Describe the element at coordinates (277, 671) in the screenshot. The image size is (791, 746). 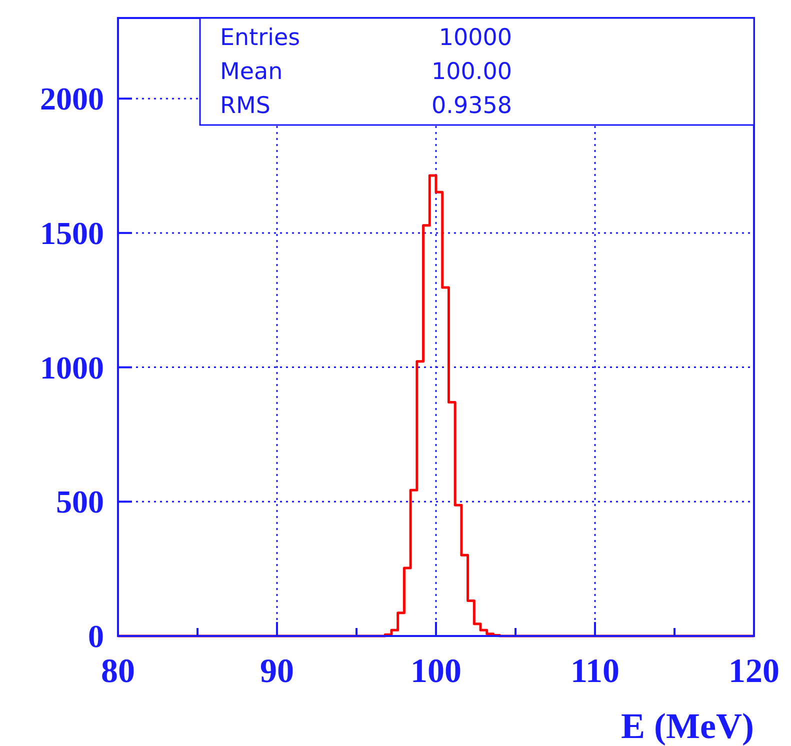
I see `x-tick-label: 90` at that location.